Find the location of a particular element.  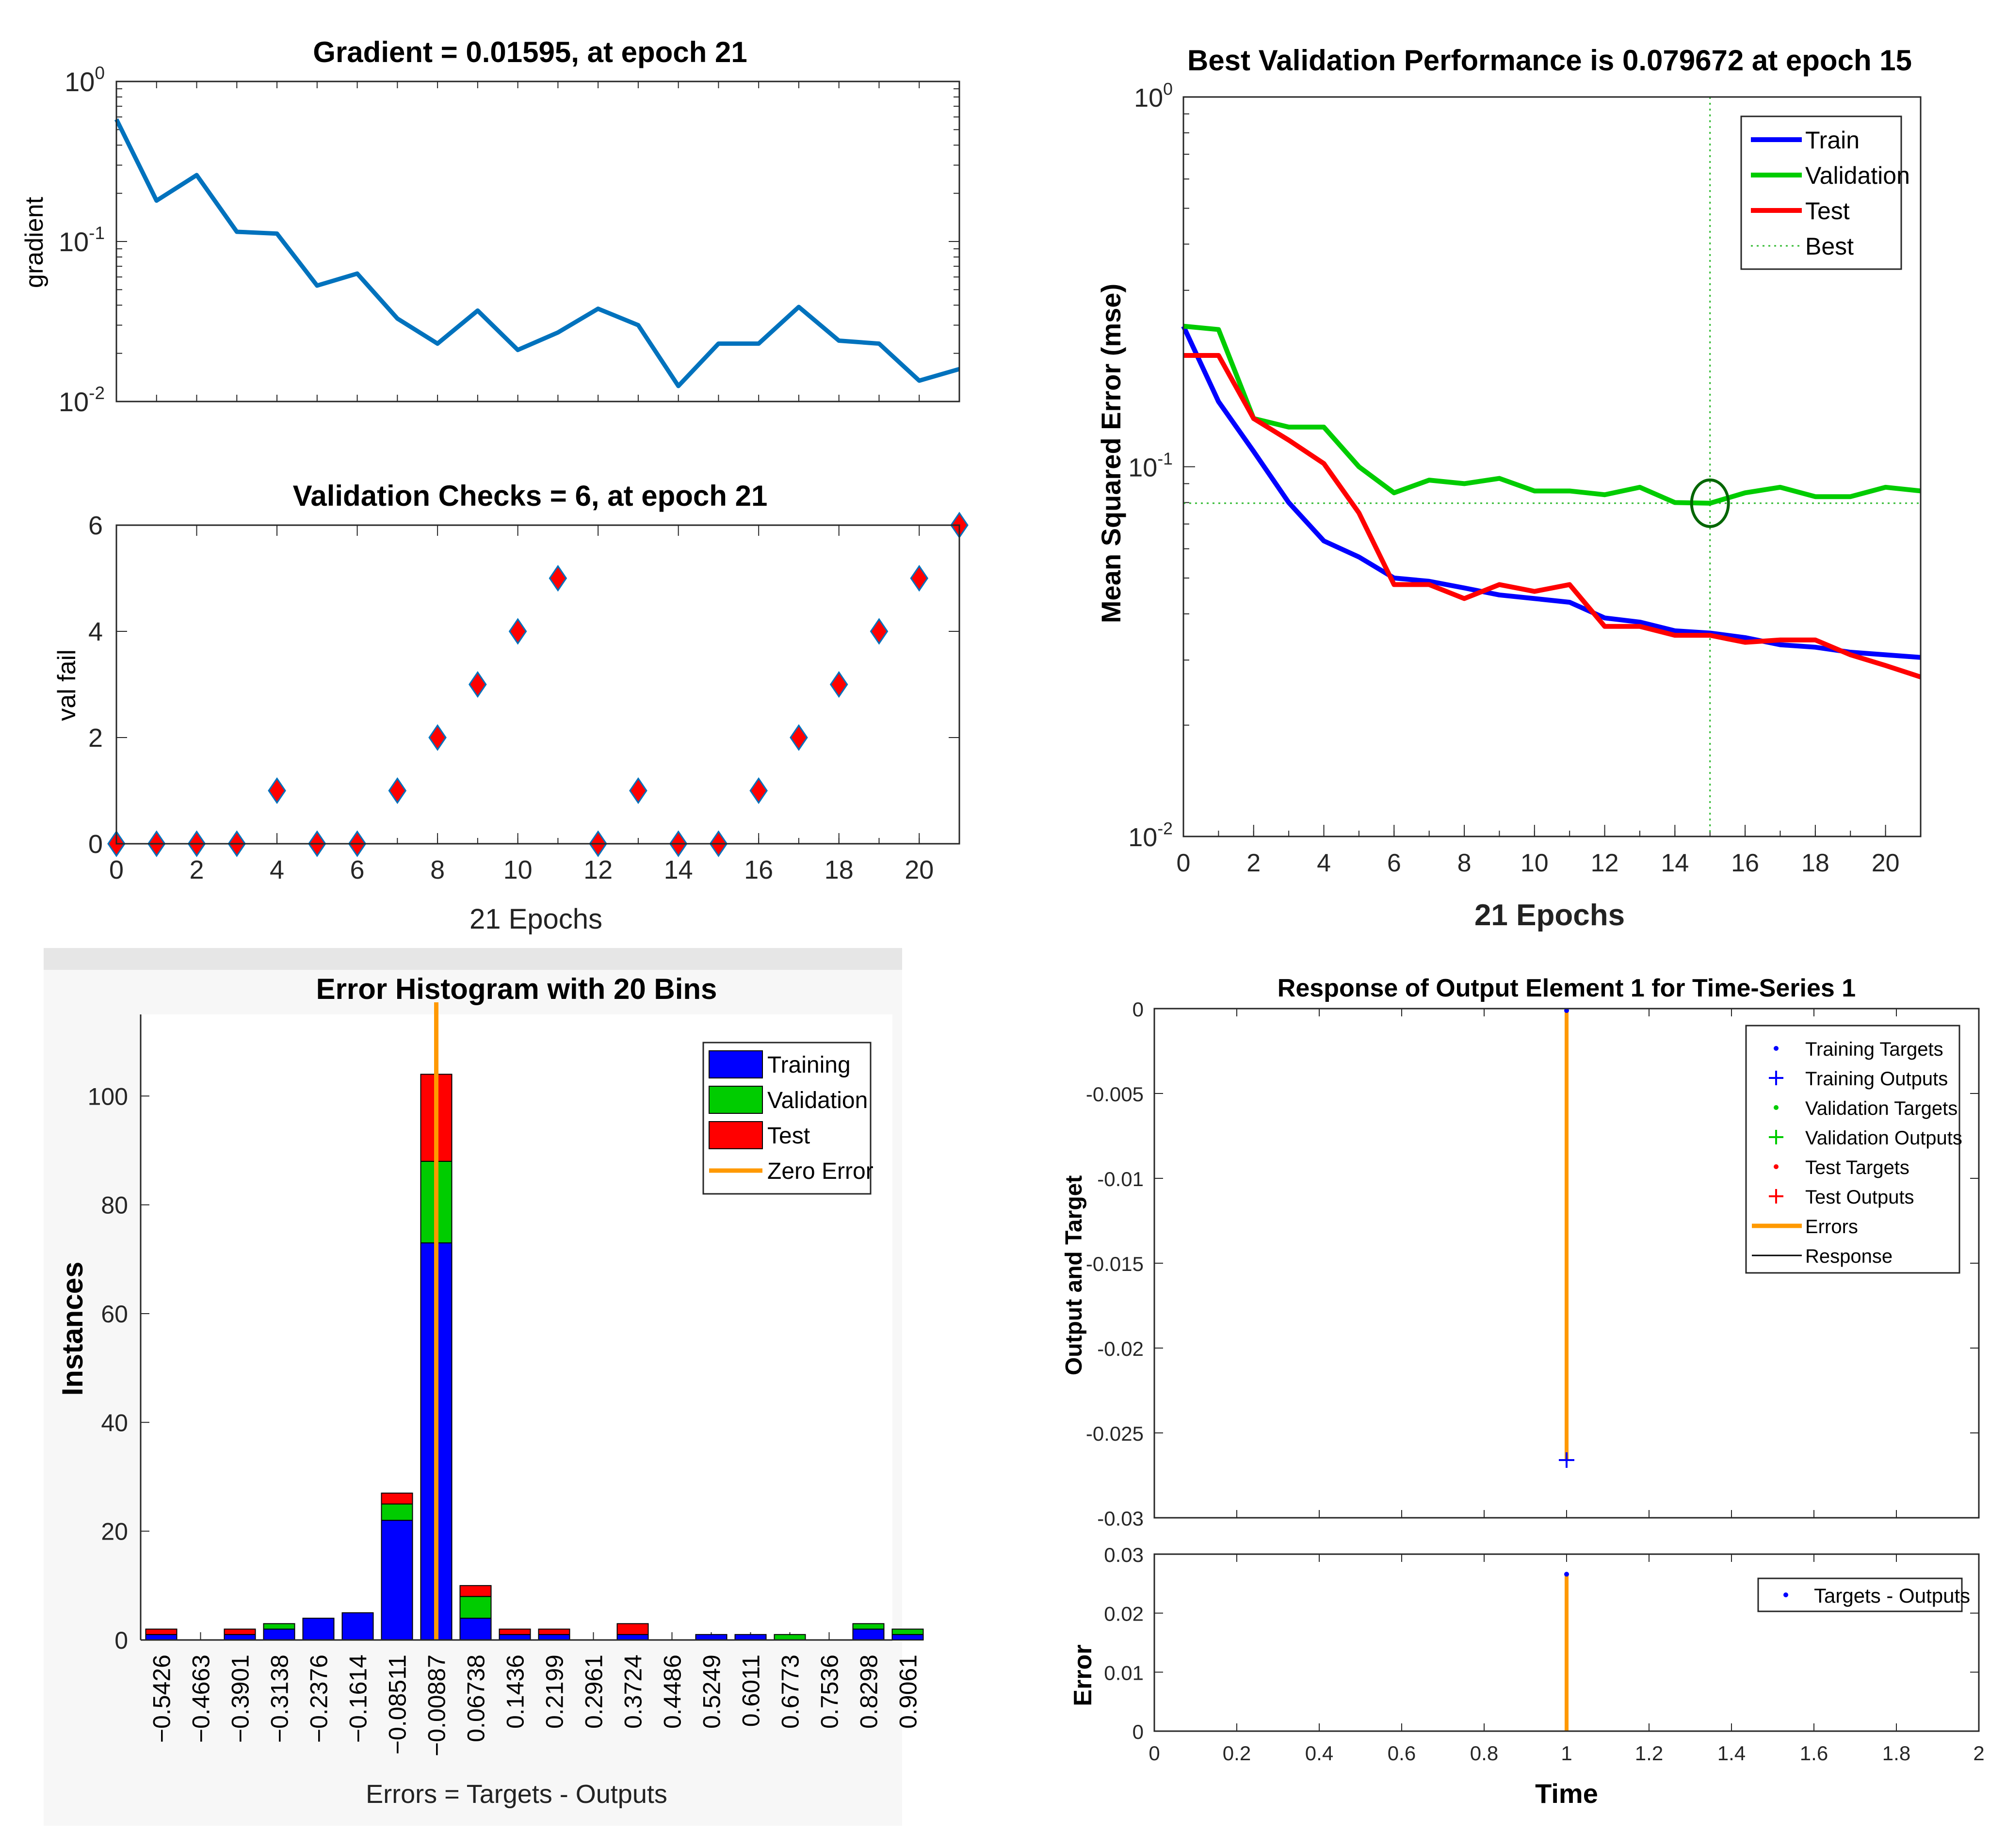

error-xtick-label: 0 is located at coordinates (1155, 1754).